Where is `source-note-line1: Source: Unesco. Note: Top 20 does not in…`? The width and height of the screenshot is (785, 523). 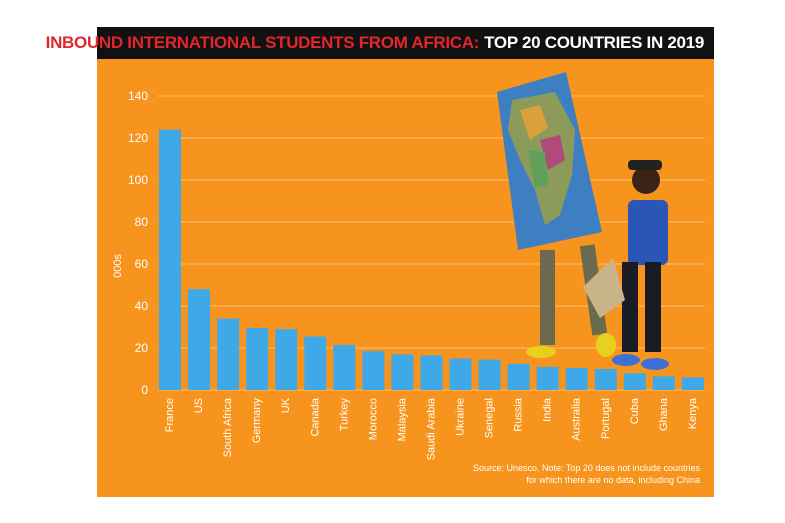
source-note-line1: Source: Unesco. Note: Top 20 does not in… is located at coordinates (586, 468).